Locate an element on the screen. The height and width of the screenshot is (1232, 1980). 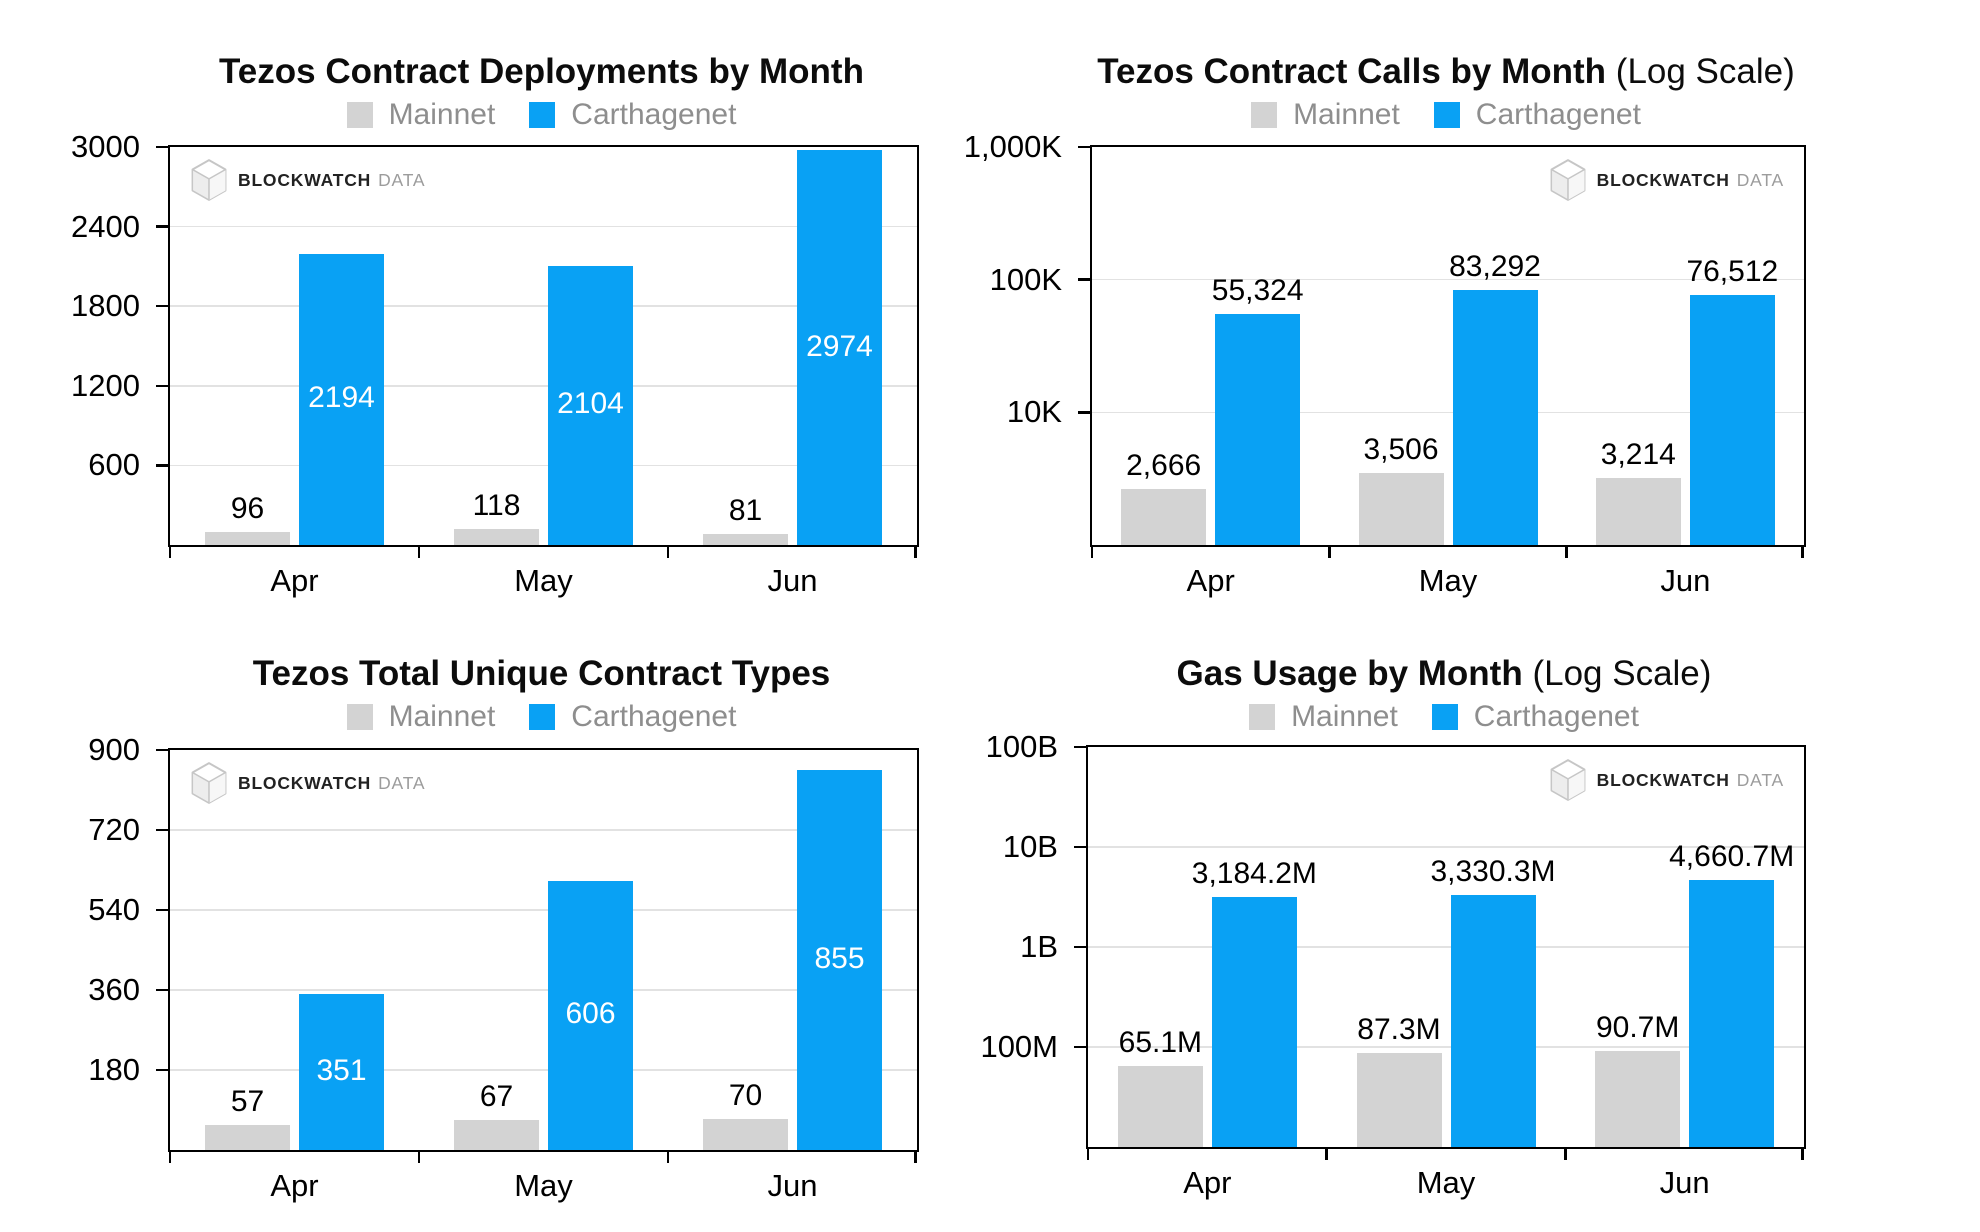
value-label: 70 is located at coordinates (745, 1095).